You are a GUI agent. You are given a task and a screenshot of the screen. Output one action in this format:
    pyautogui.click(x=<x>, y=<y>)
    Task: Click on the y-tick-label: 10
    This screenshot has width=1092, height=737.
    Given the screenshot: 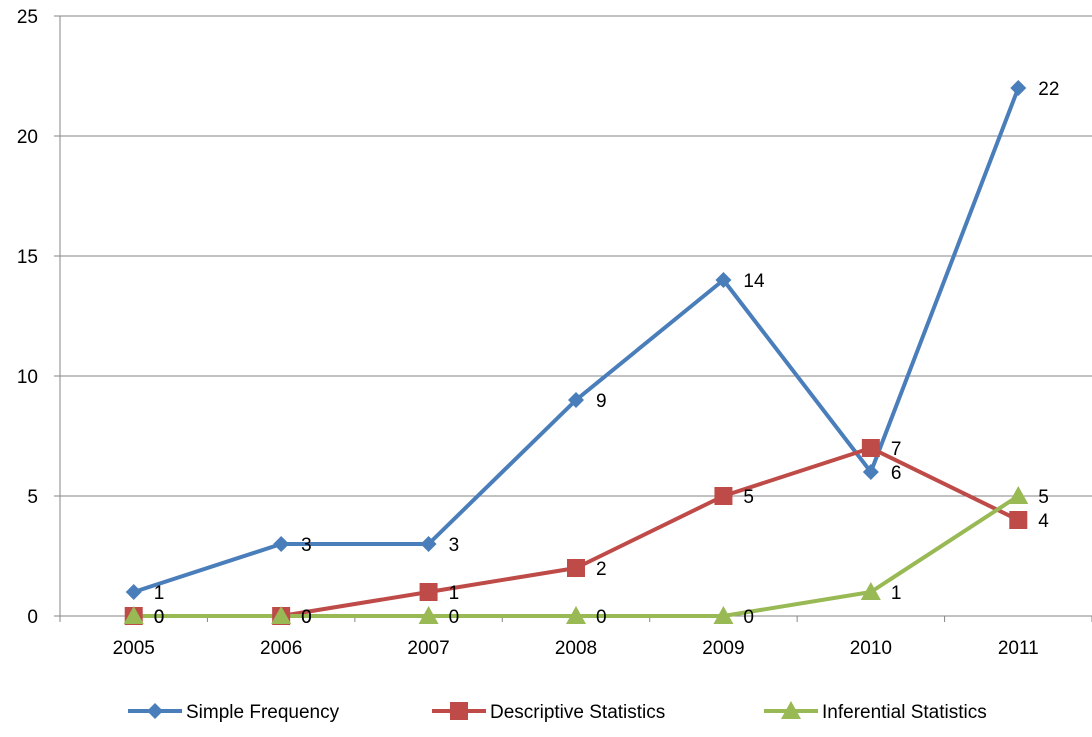 What is the action you would take?
    pyautogui.click(x=27, y=377)
    